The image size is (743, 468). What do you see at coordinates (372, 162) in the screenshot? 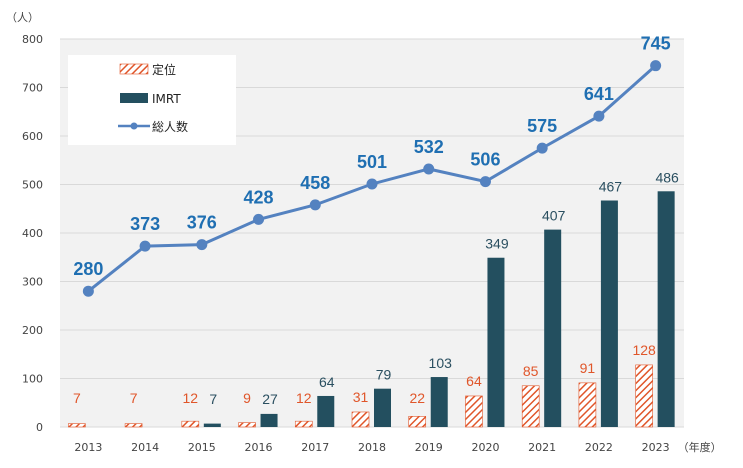
I see `data-label-total: 501` at bounding box center [372, 162].